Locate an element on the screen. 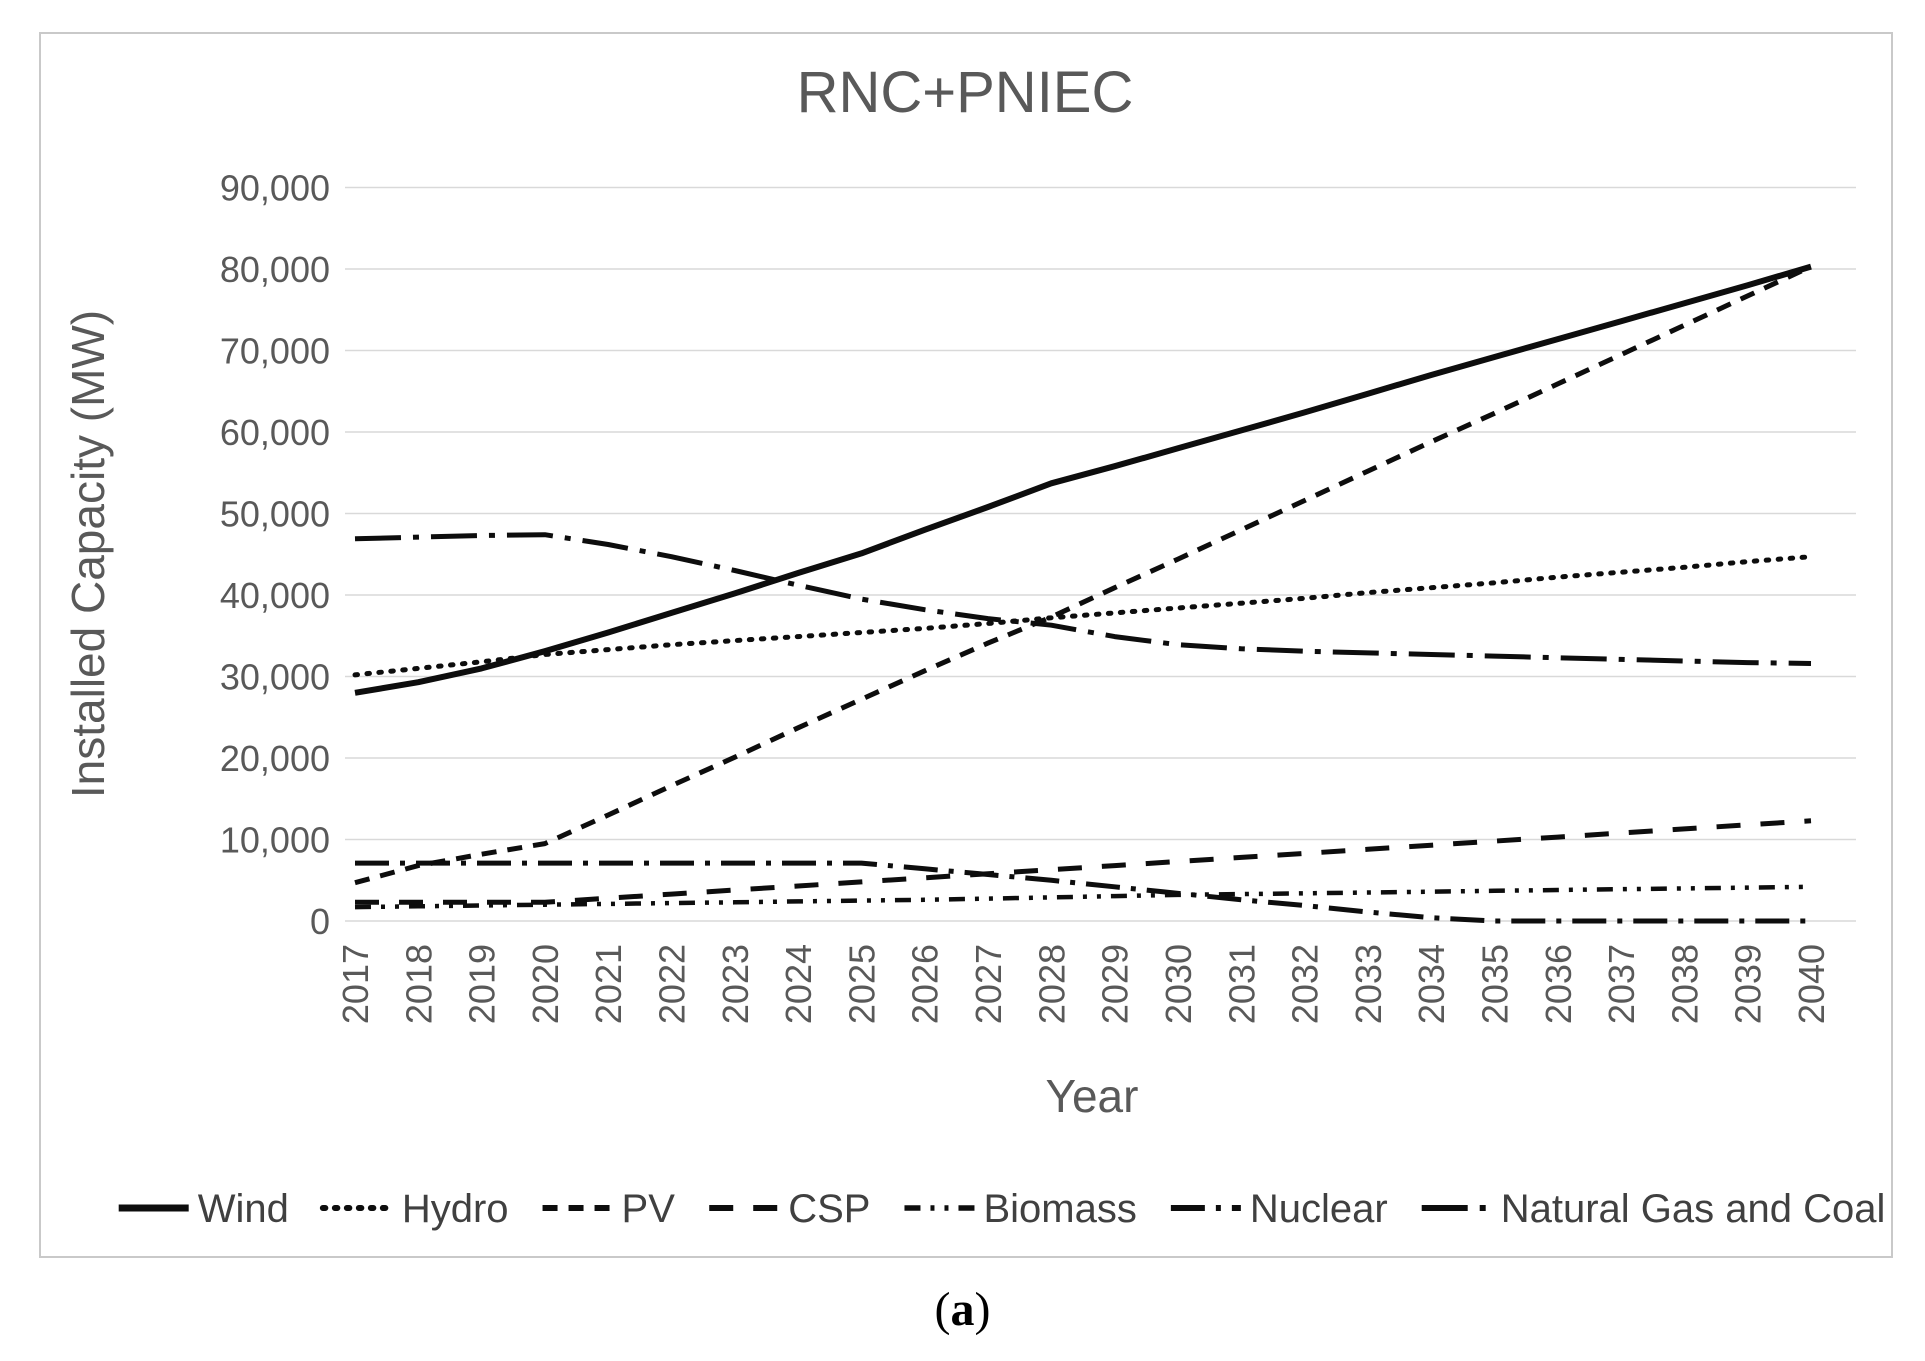 This screenshot has height=1361, width=1925. y-tick-label: 30,000 is located at coordinates (275, 677).